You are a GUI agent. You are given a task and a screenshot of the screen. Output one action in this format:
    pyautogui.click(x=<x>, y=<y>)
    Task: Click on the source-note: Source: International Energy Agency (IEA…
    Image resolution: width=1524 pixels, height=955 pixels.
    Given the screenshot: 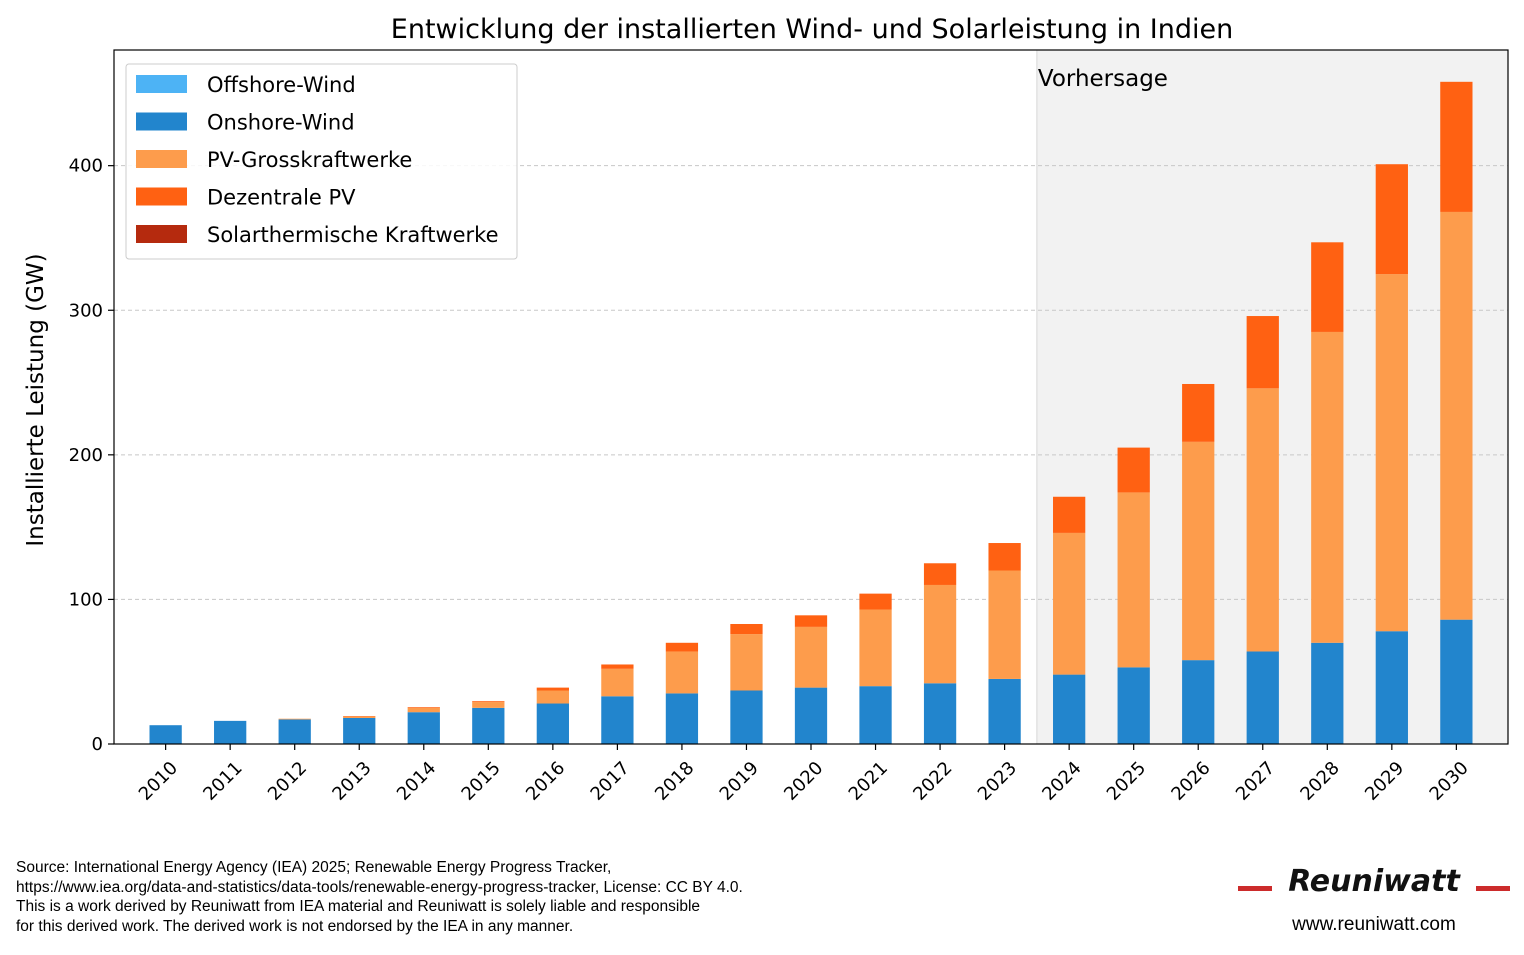 What is the action you would take?
    pyautogui.click(x=516, y=897)
    